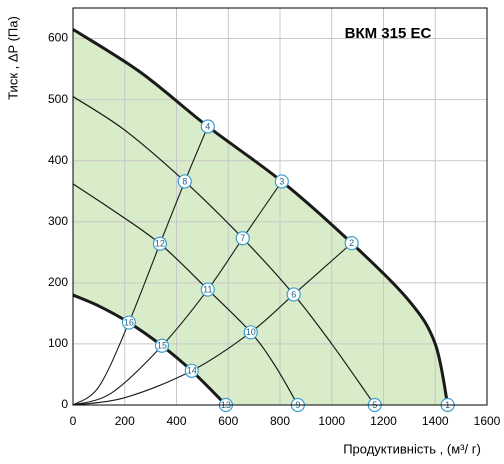  Describe the element at coordinates (125, 421) in the screenshot. I see `x-tick-label: 200` at that location.